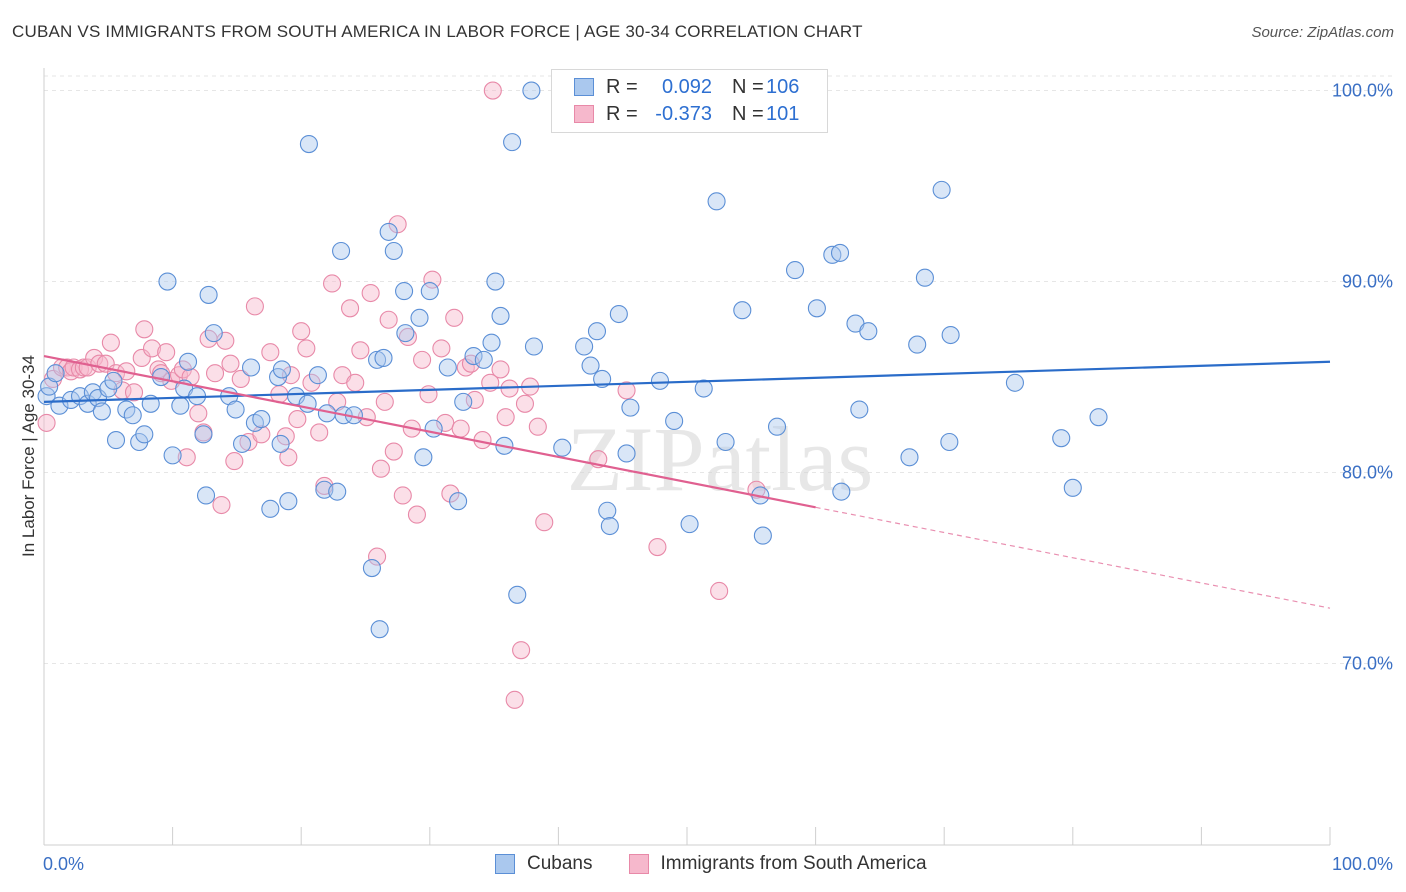  I want to click on legend-n-value: 106, so click(783, 86).